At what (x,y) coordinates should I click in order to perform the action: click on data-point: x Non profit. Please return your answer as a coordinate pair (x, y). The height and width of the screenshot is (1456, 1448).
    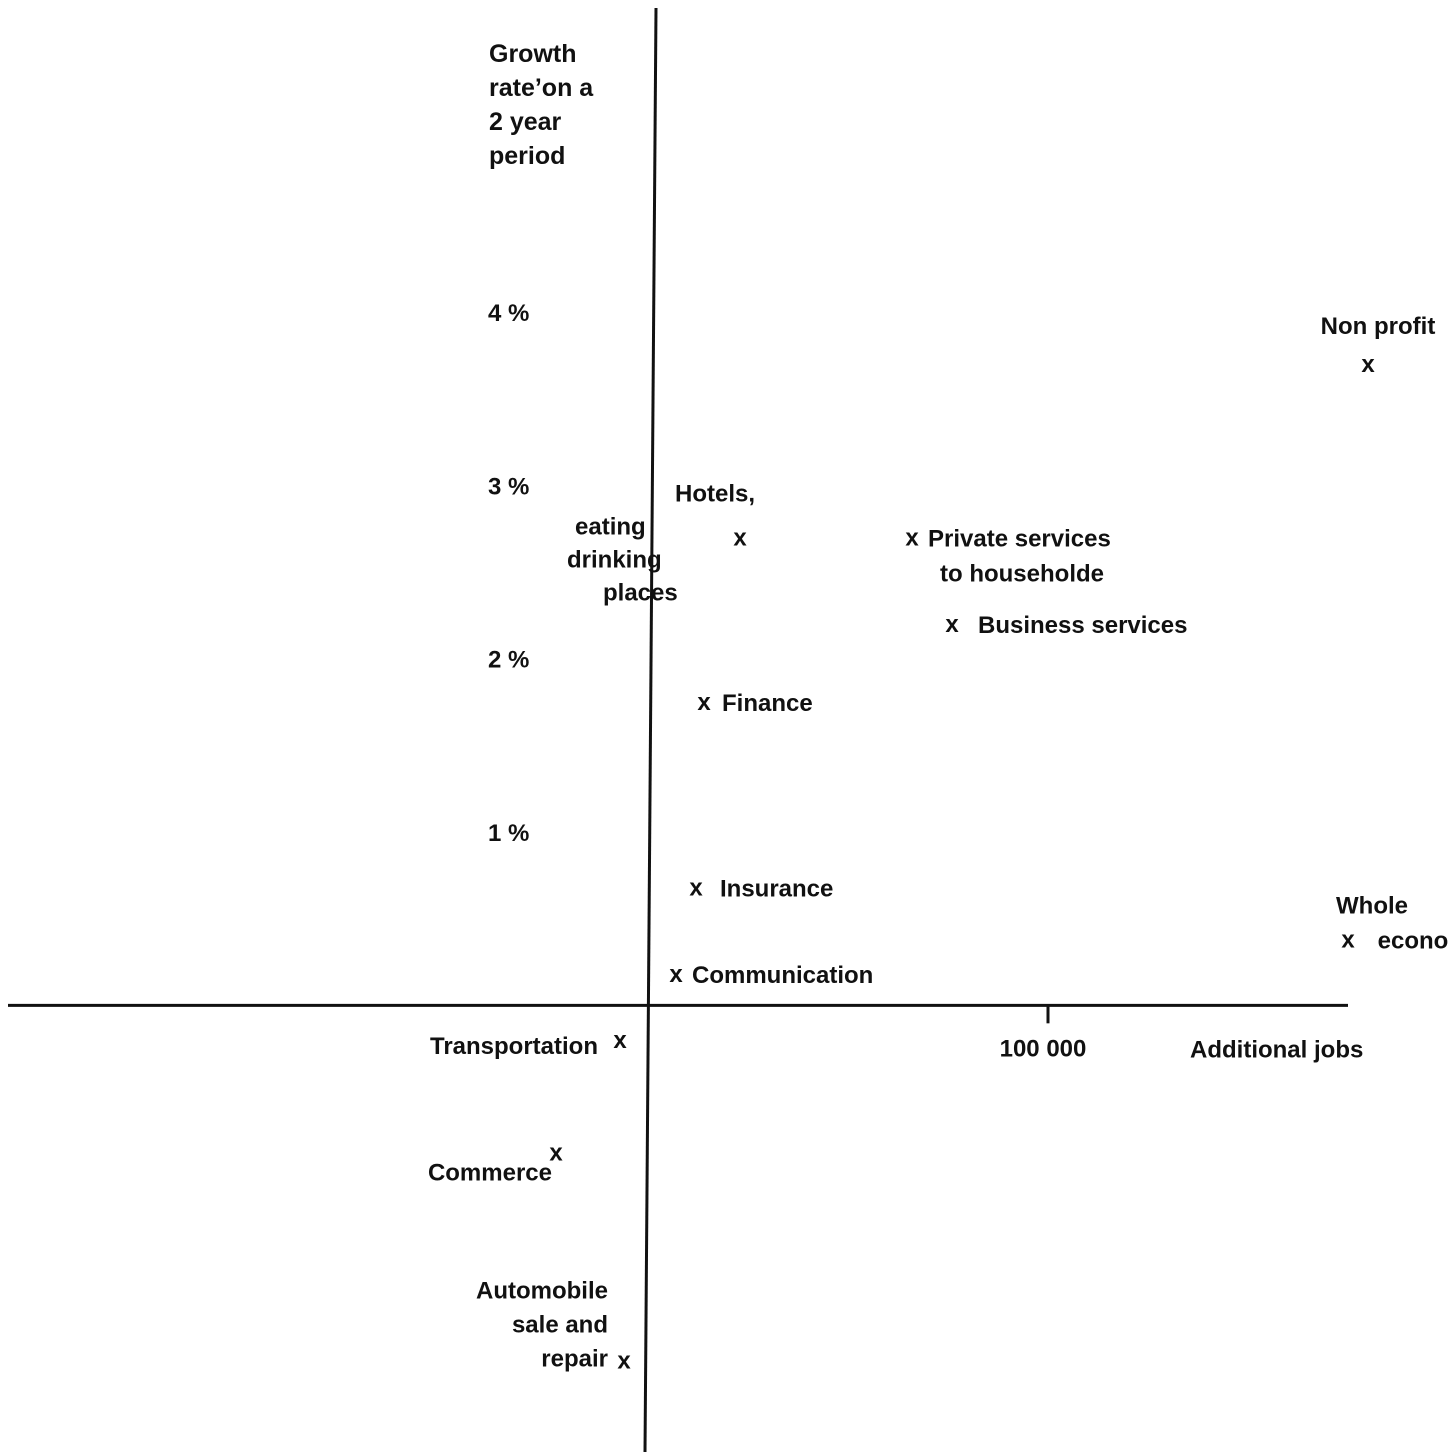
    Looking at the image, I should click on (1378, 345).